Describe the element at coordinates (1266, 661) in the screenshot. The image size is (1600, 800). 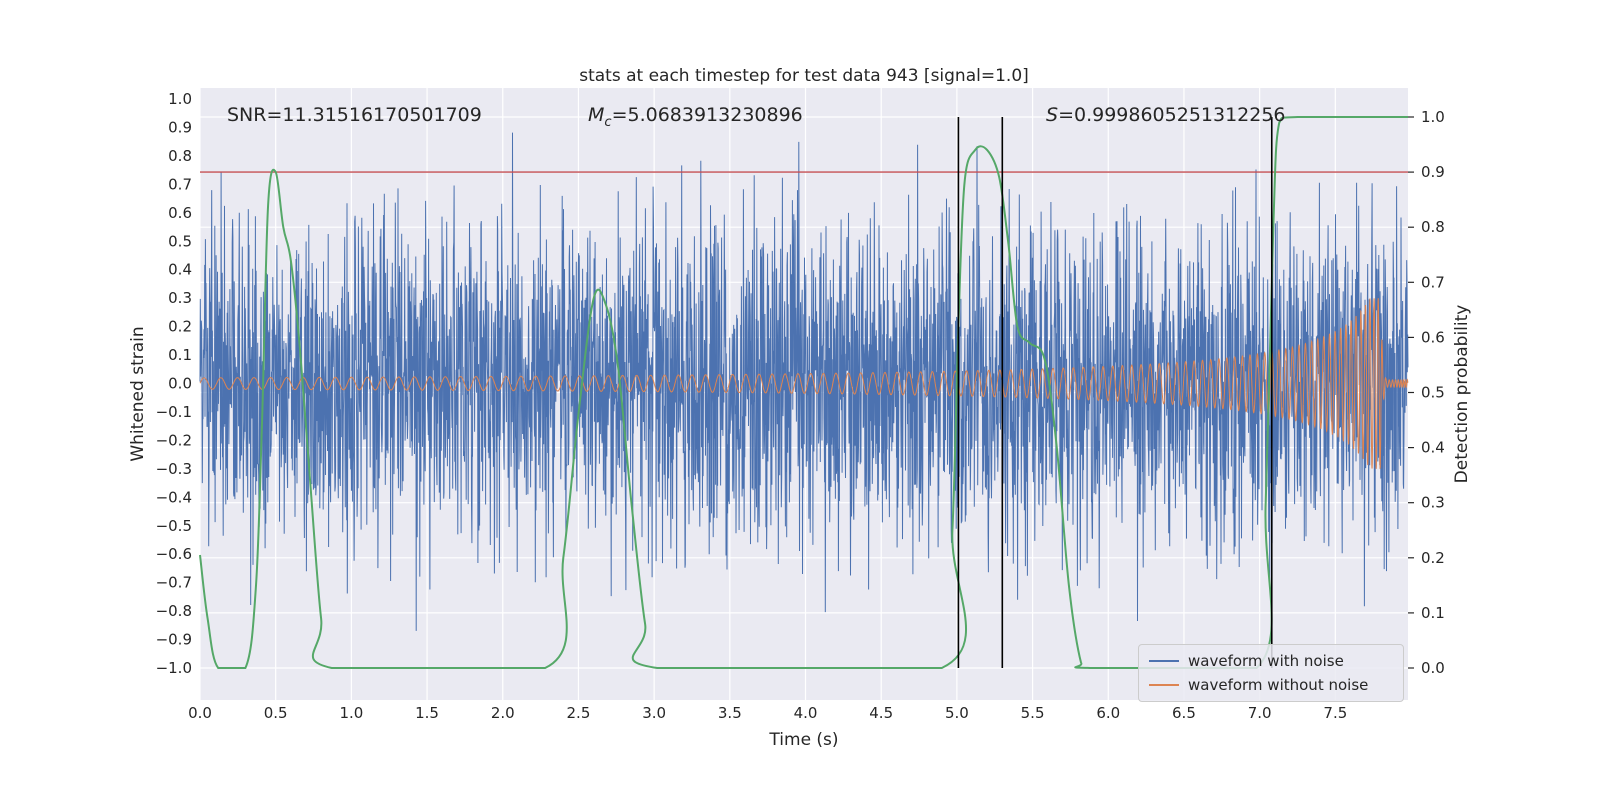
I see `legend-label-noise: waveform with noise` at that location.